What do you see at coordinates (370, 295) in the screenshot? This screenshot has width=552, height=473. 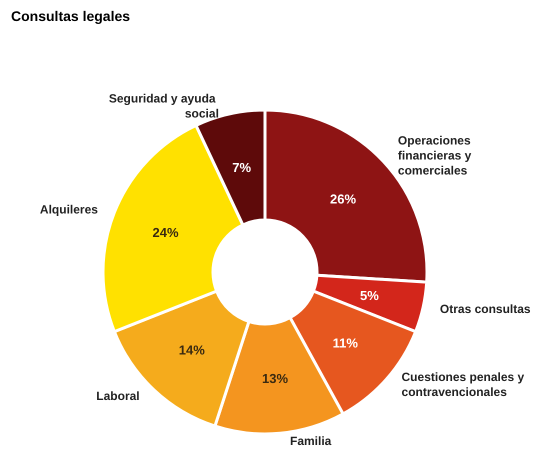 I see `data-label: 5%` at bounding box center [370, 295].